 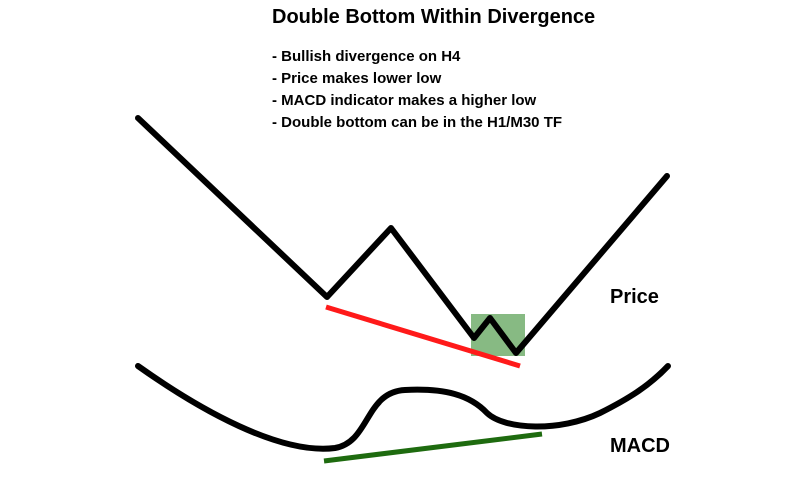 I want to click on bullet-item: MACD indicator makes a higher low, so click(x=417, y=101).